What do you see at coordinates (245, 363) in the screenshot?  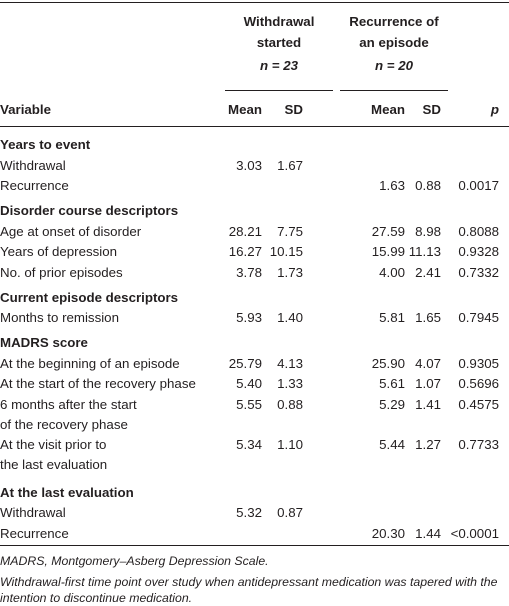 I see `cell: 25.79` at bounding box center [245, 363].